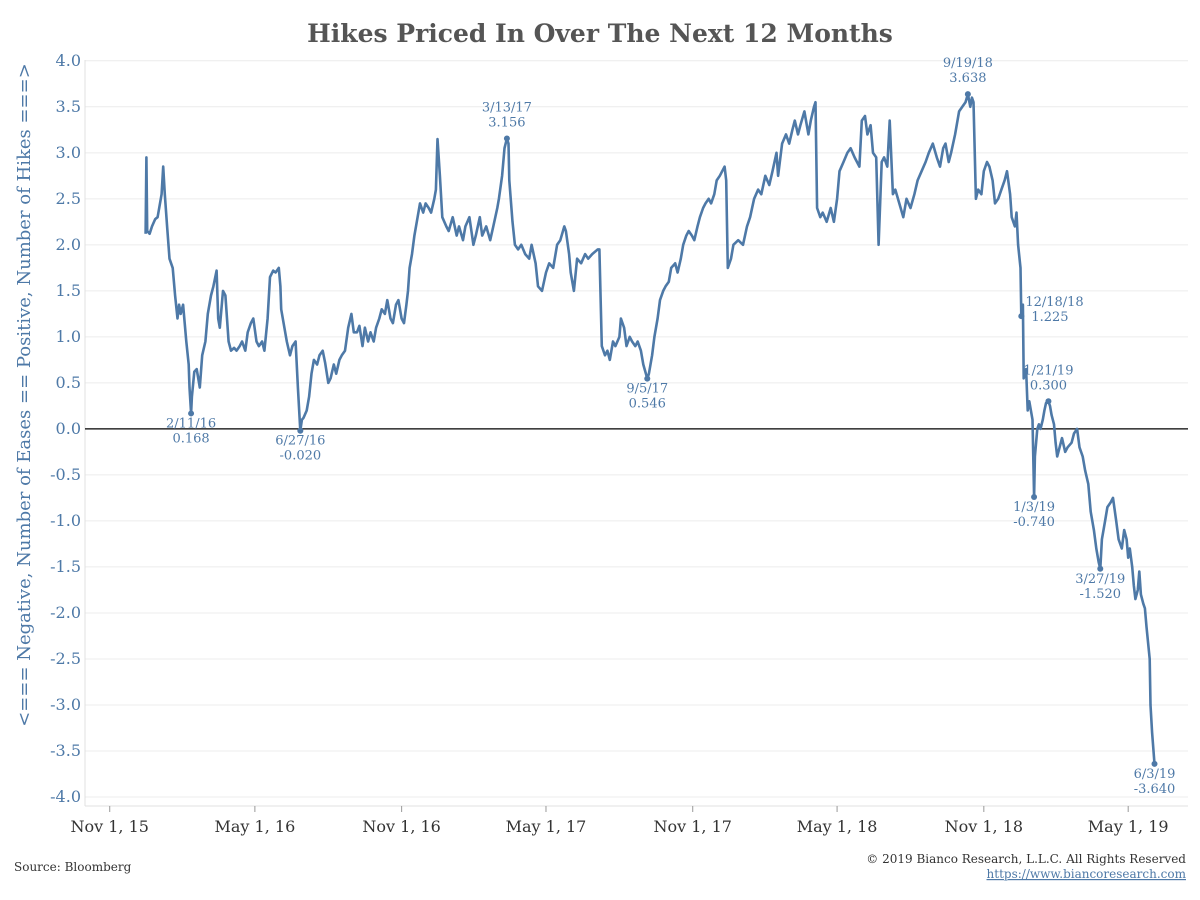 The height and width of the screenshot is (900, 1200). I want to click on y-tick-label: 0.0, so click(68, 428).